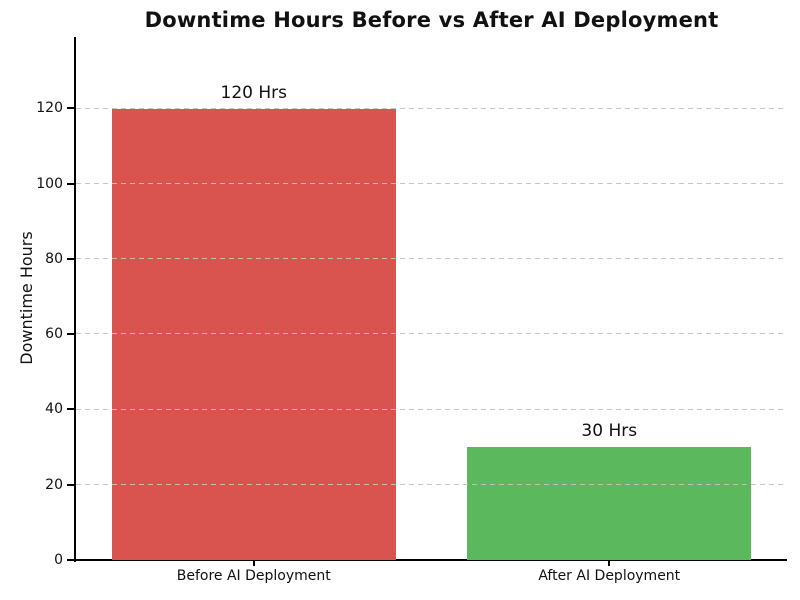 This screenshot has width=800, height=600. I want to click on y-tick-label-120: 120, so click(49, 108).